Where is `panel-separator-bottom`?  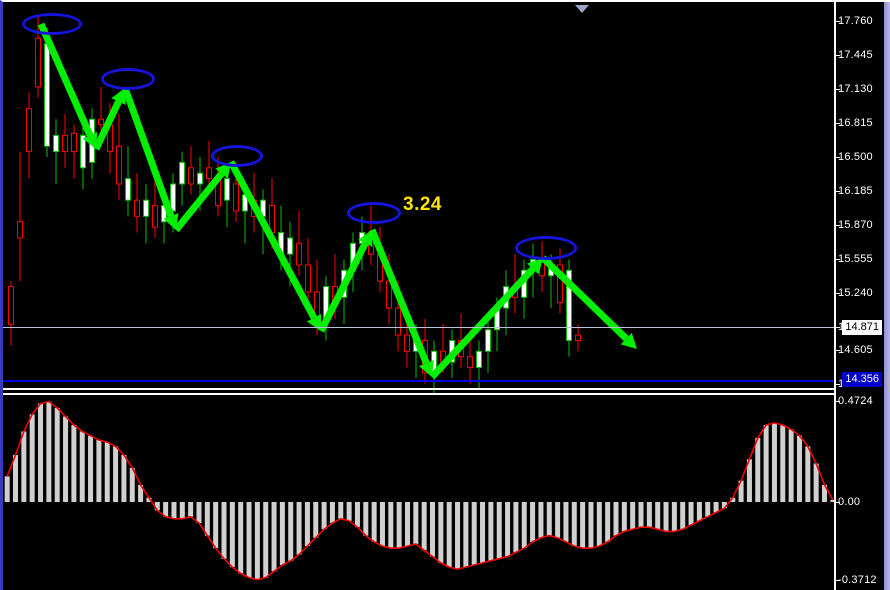 panel-separator-bottom is located at coordinates (446, 394).